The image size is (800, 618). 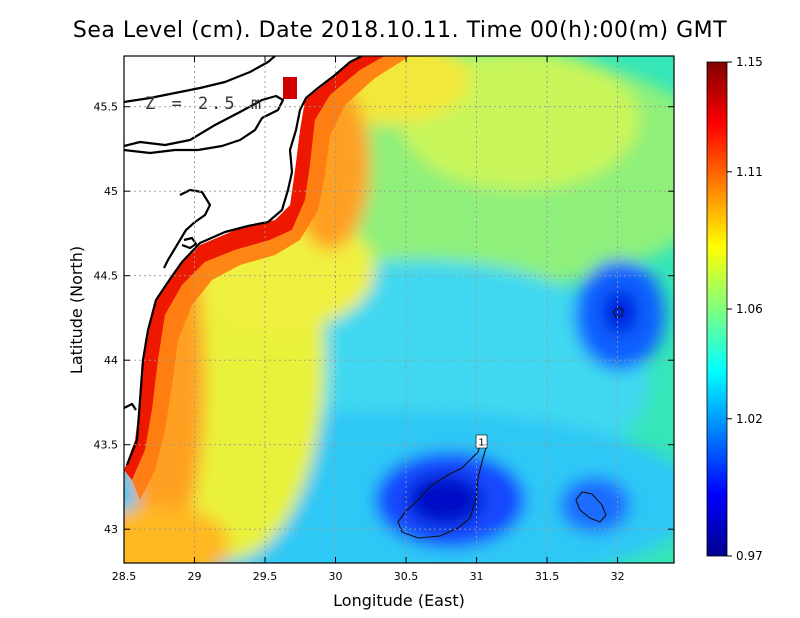 I want to click on x-tick-label: 32, so click(x=618, y=576).